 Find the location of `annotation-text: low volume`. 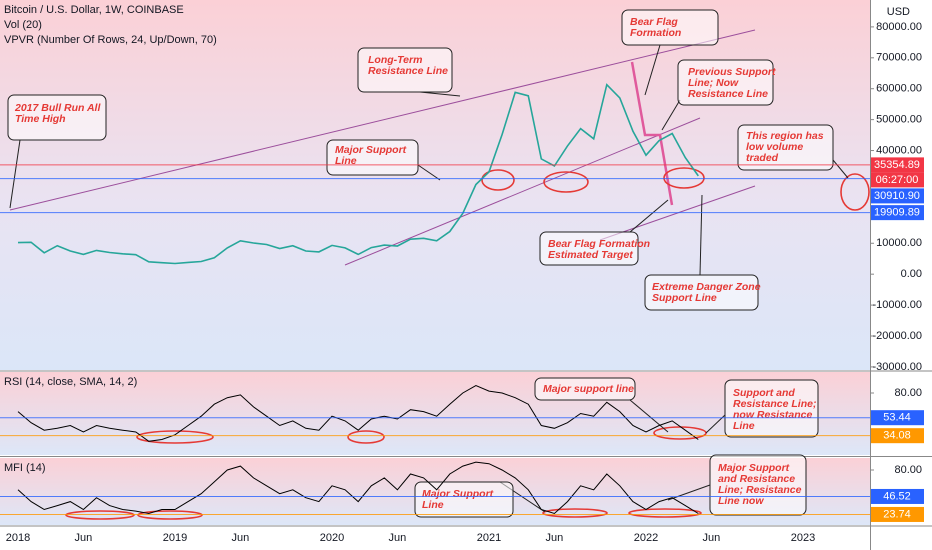

annotation-text: low volume is located at coordinates (774, 147).